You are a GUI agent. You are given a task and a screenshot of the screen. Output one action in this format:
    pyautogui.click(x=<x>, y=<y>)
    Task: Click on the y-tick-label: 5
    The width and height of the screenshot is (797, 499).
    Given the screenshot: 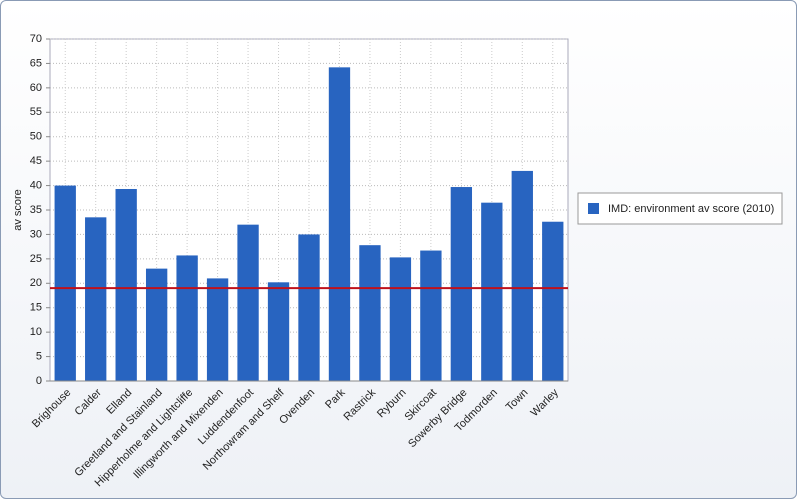 What is the action you would take?
    pyautogui.click(x=39, y=356)
    